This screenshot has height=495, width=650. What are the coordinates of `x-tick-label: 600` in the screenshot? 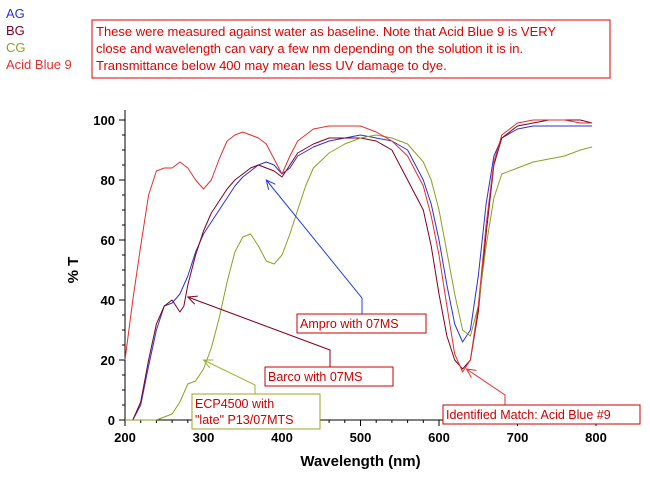 It's located at (439, 437).